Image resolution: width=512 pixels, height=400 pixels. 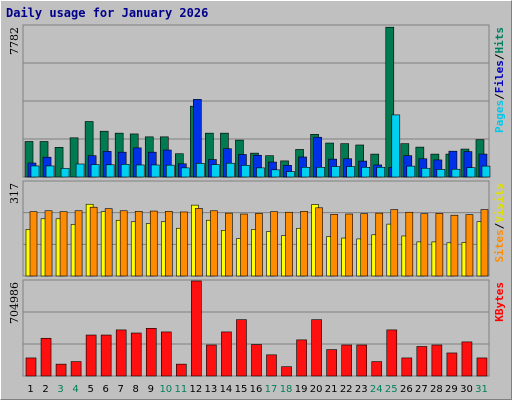 I want to click on x-tick-label: 26, so click(x=406, y=389).